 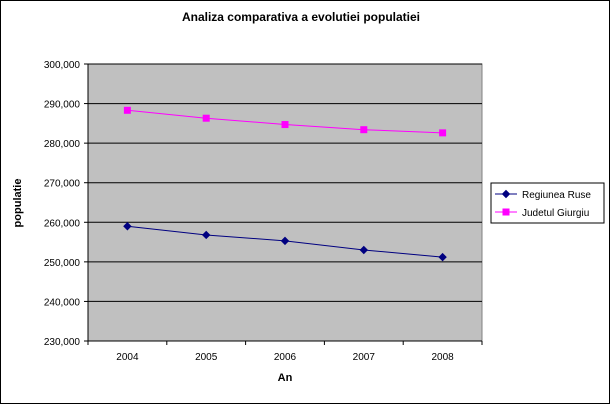 What do you see at coordinates (62, 184) in the screenshot?
I see `y-tick-label: 270,000` at bounding box center [62, 184].